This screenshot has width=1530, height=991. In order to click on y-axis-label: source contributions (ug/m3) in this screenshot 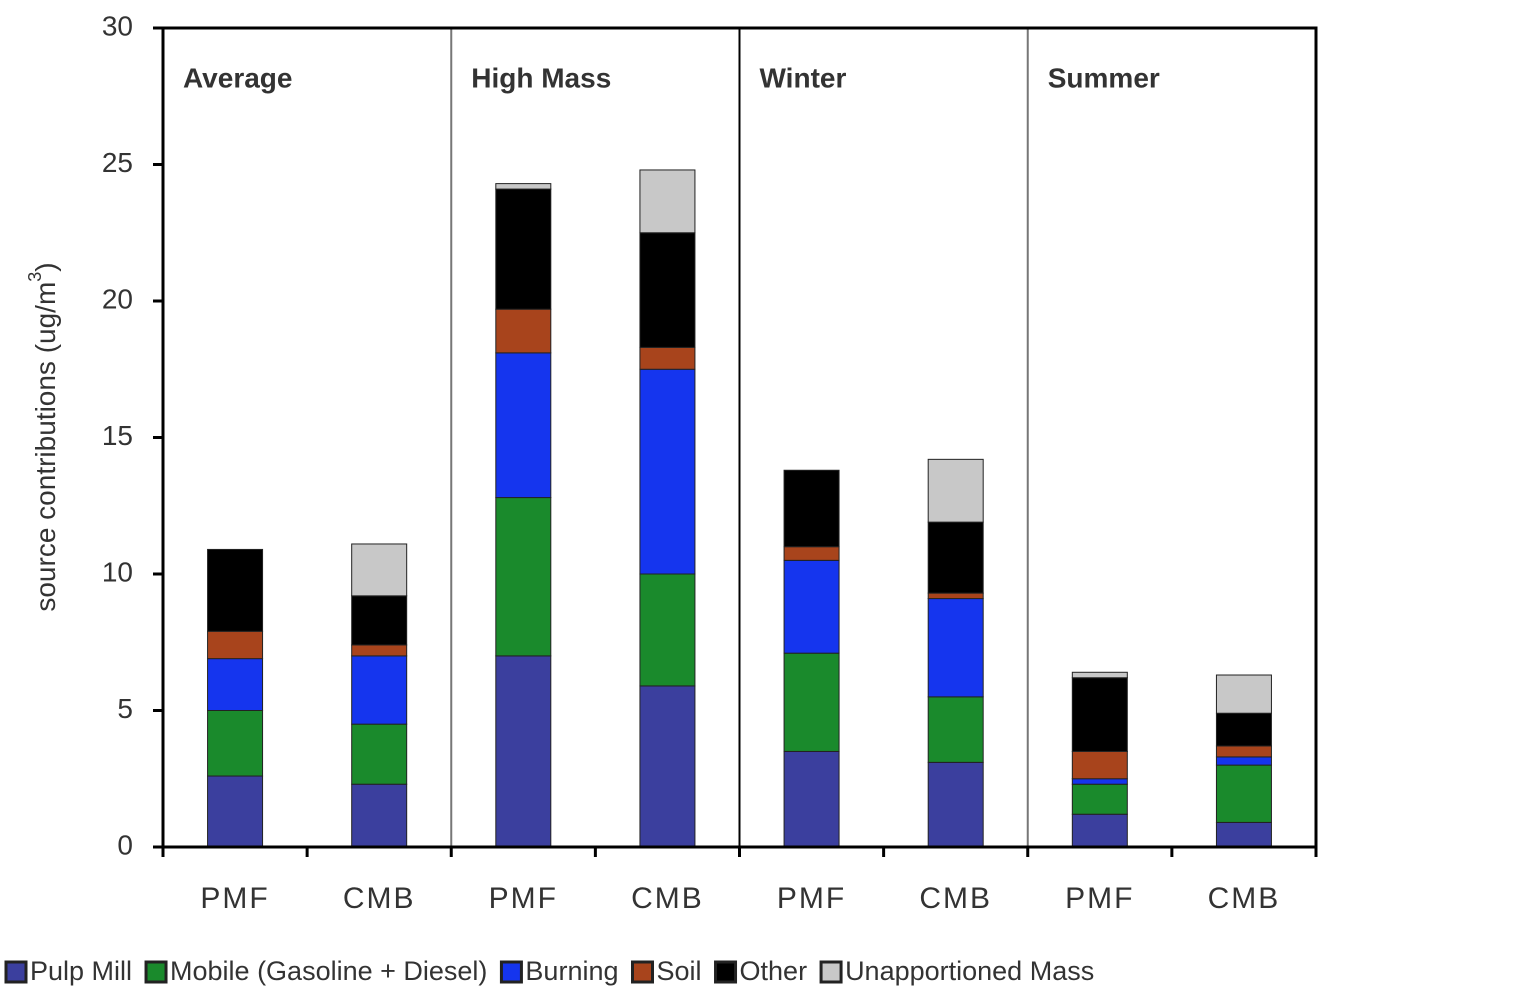, I will do `click(43, 436)`.